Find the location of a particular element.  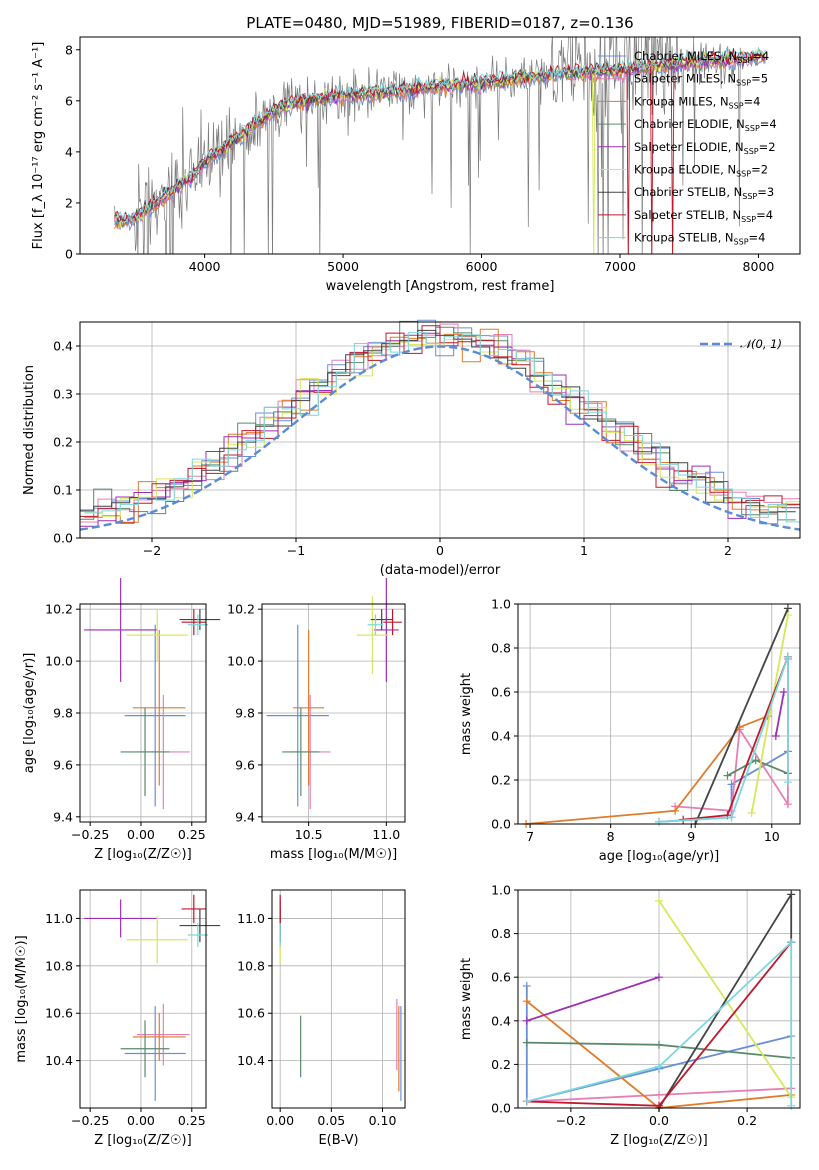

x-tick-label: 0.0 is located at coordinates (659, 1120).